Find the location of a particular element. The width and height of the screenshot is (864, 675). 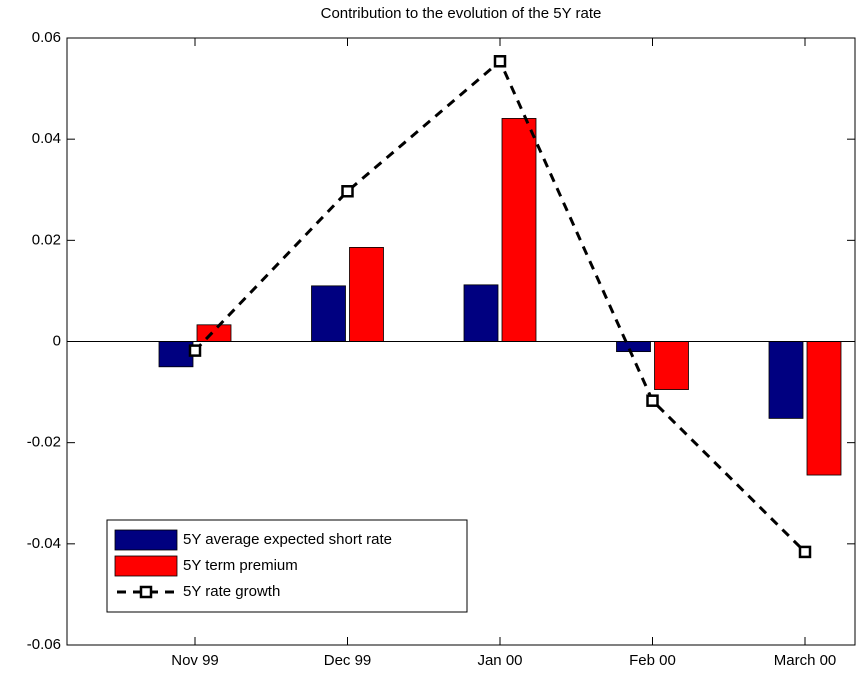

y-tick-label: -0.02 is located at coordinates (44, 442).